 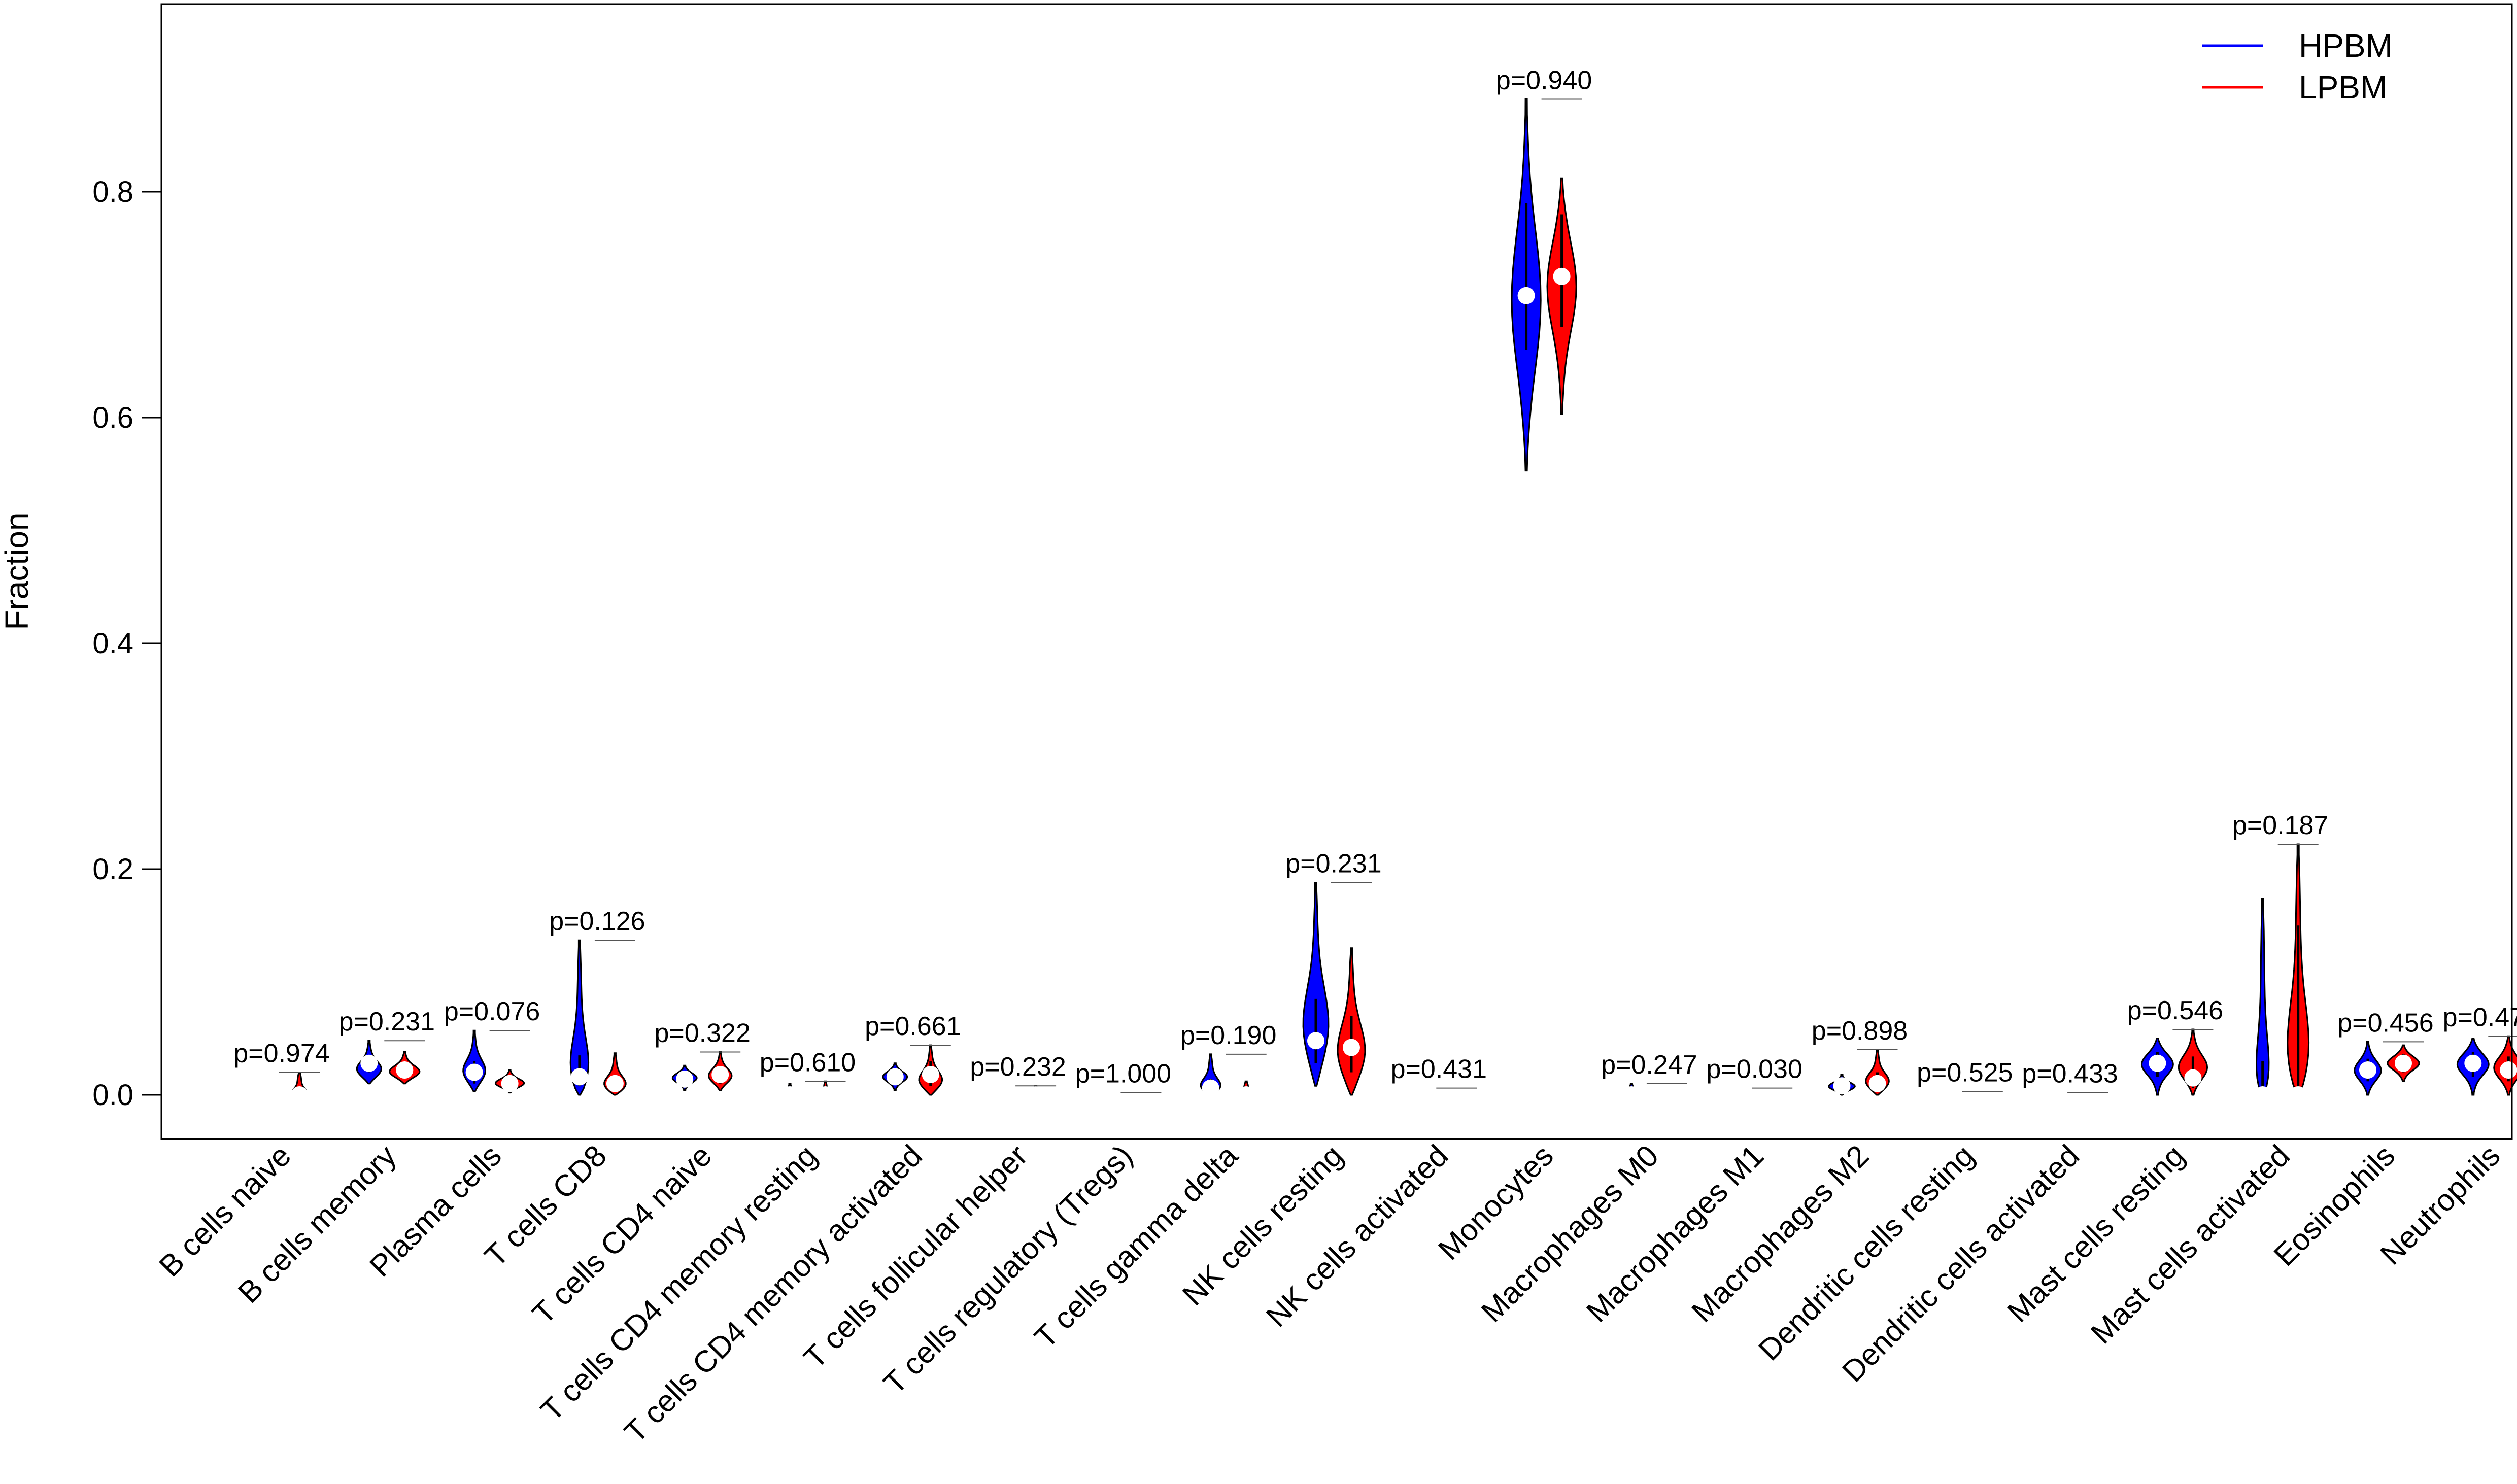 I want to click on legend: HPBM LPBM, so click(x=2297, y=66).